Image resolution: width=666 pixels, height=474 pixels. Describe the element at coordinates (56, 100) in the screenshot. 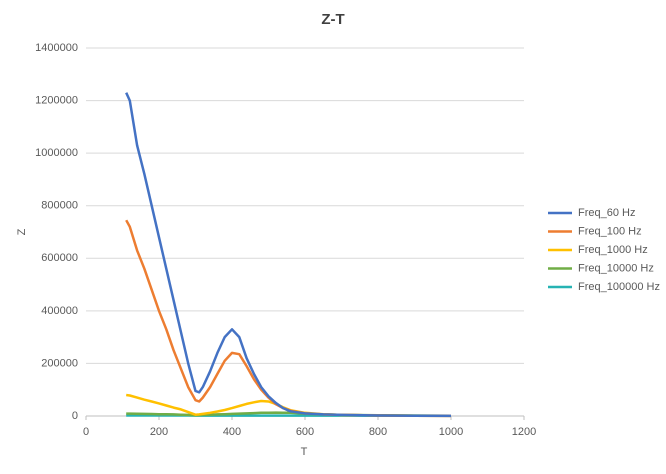

I see `y-tick-label: 1200000` at that location.